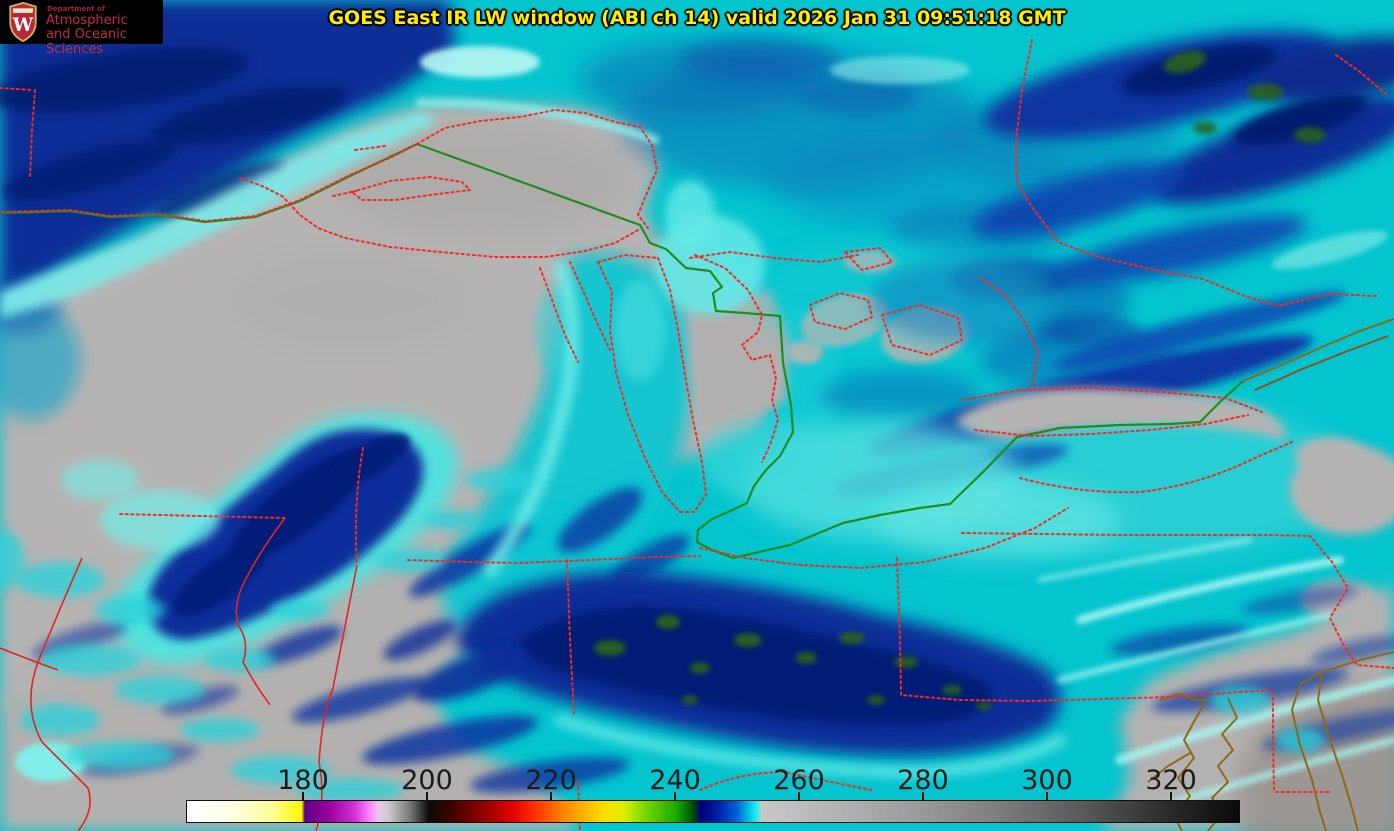  I want to click on cold-mass-ohio-valley, so click(722, 663).